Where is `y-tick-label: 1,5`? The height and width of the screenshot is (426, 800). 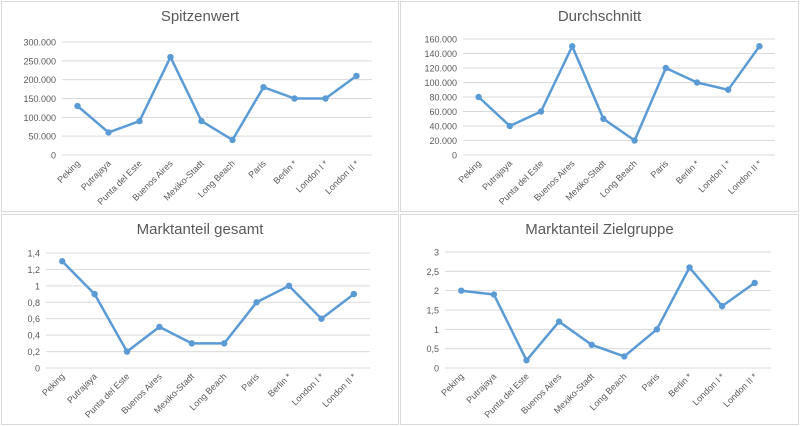 y-tick-label: 1,5 is located at coordinates (432, 311).